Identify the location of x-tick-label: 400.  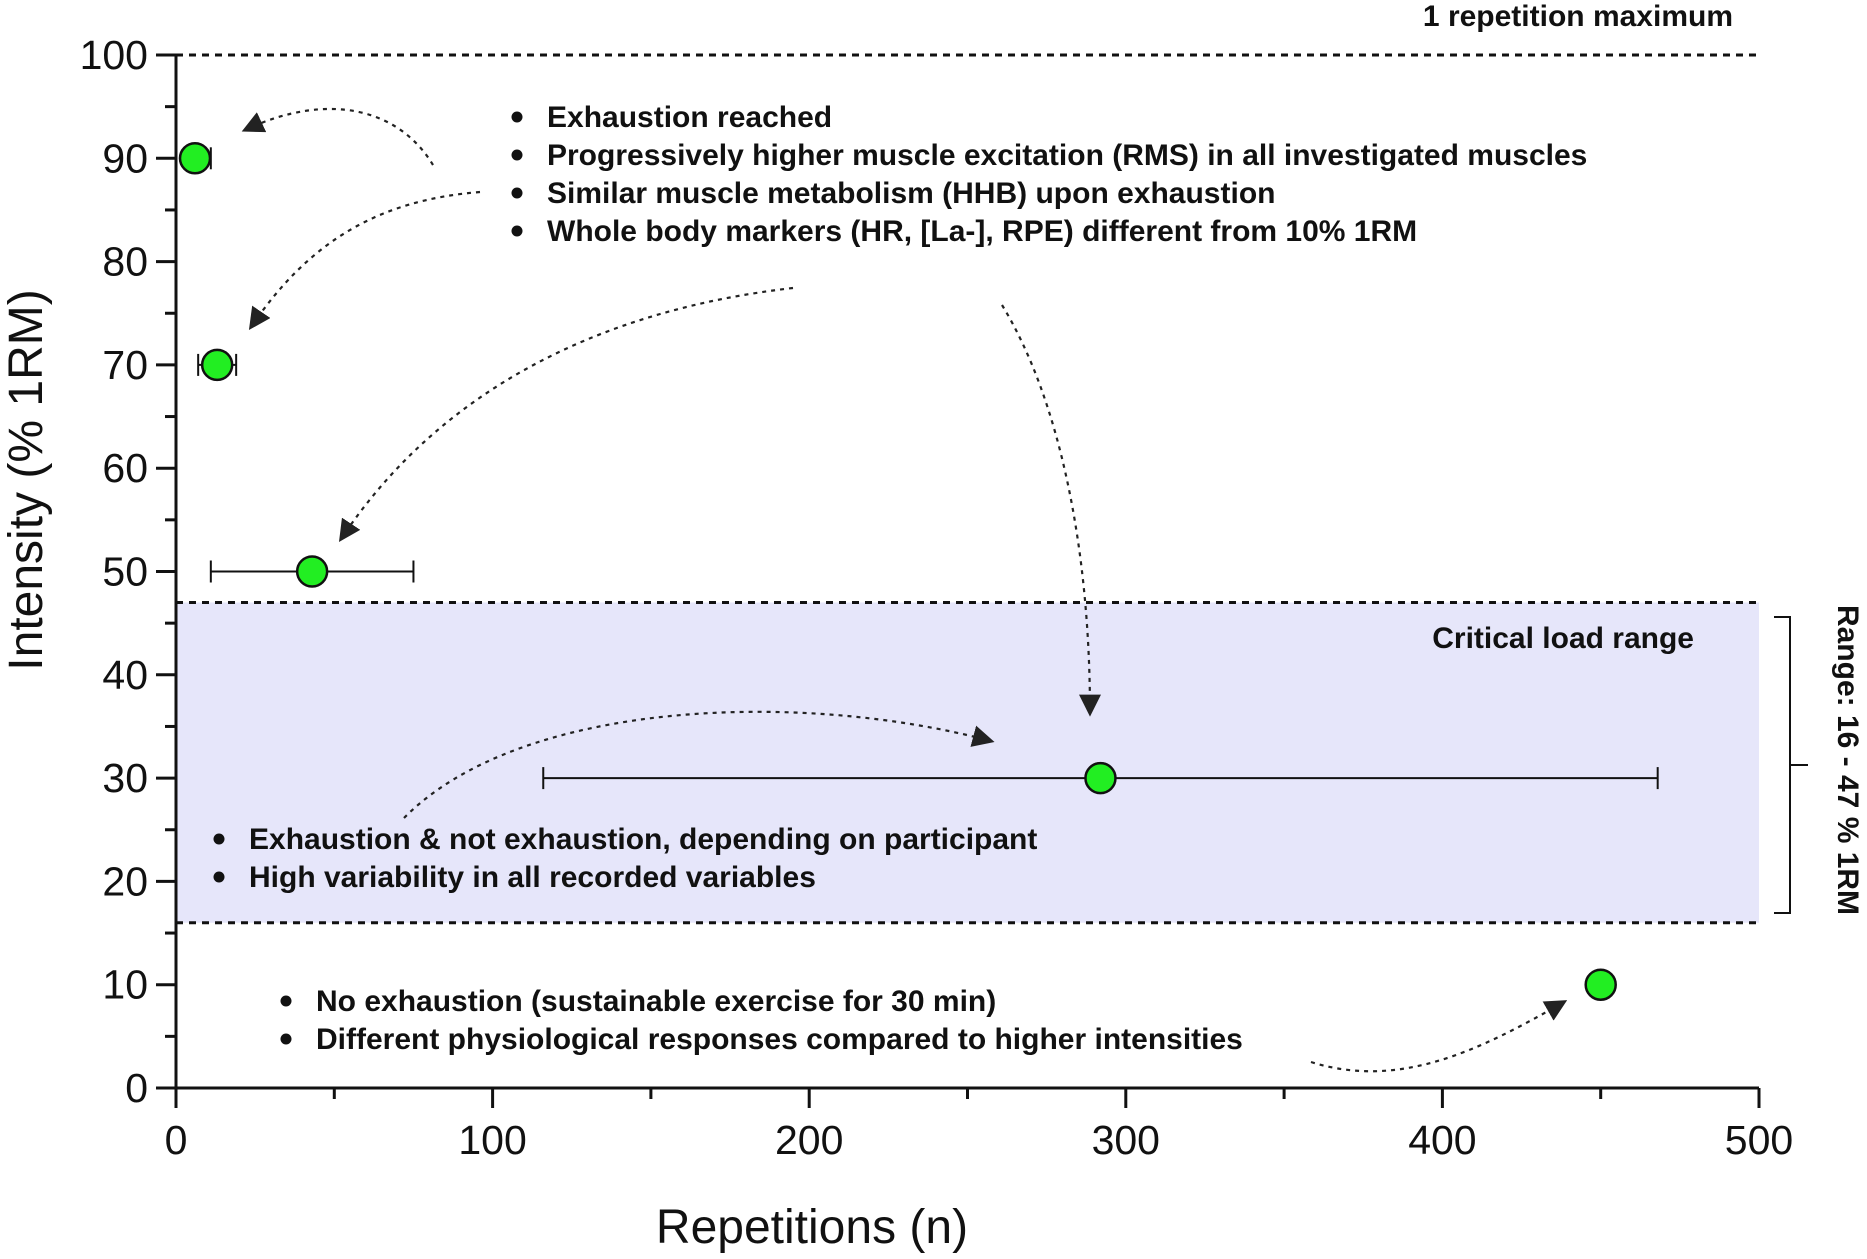
(1442, 1140).